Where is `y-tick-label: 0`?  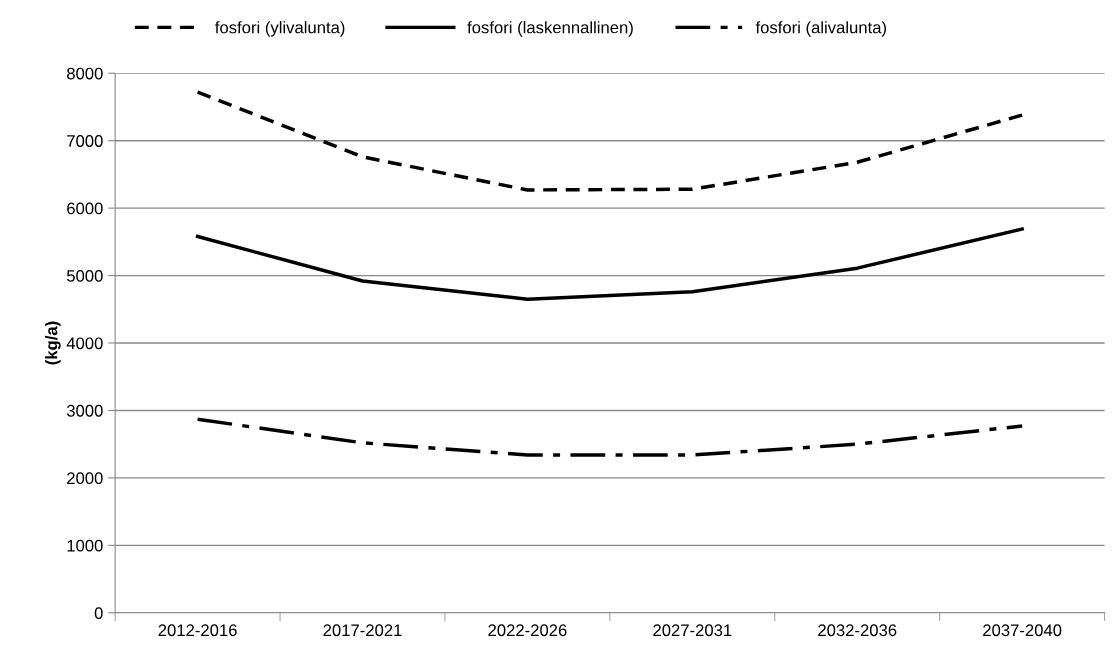
y-tick-label: 0 is located at coordinates (98, 613).